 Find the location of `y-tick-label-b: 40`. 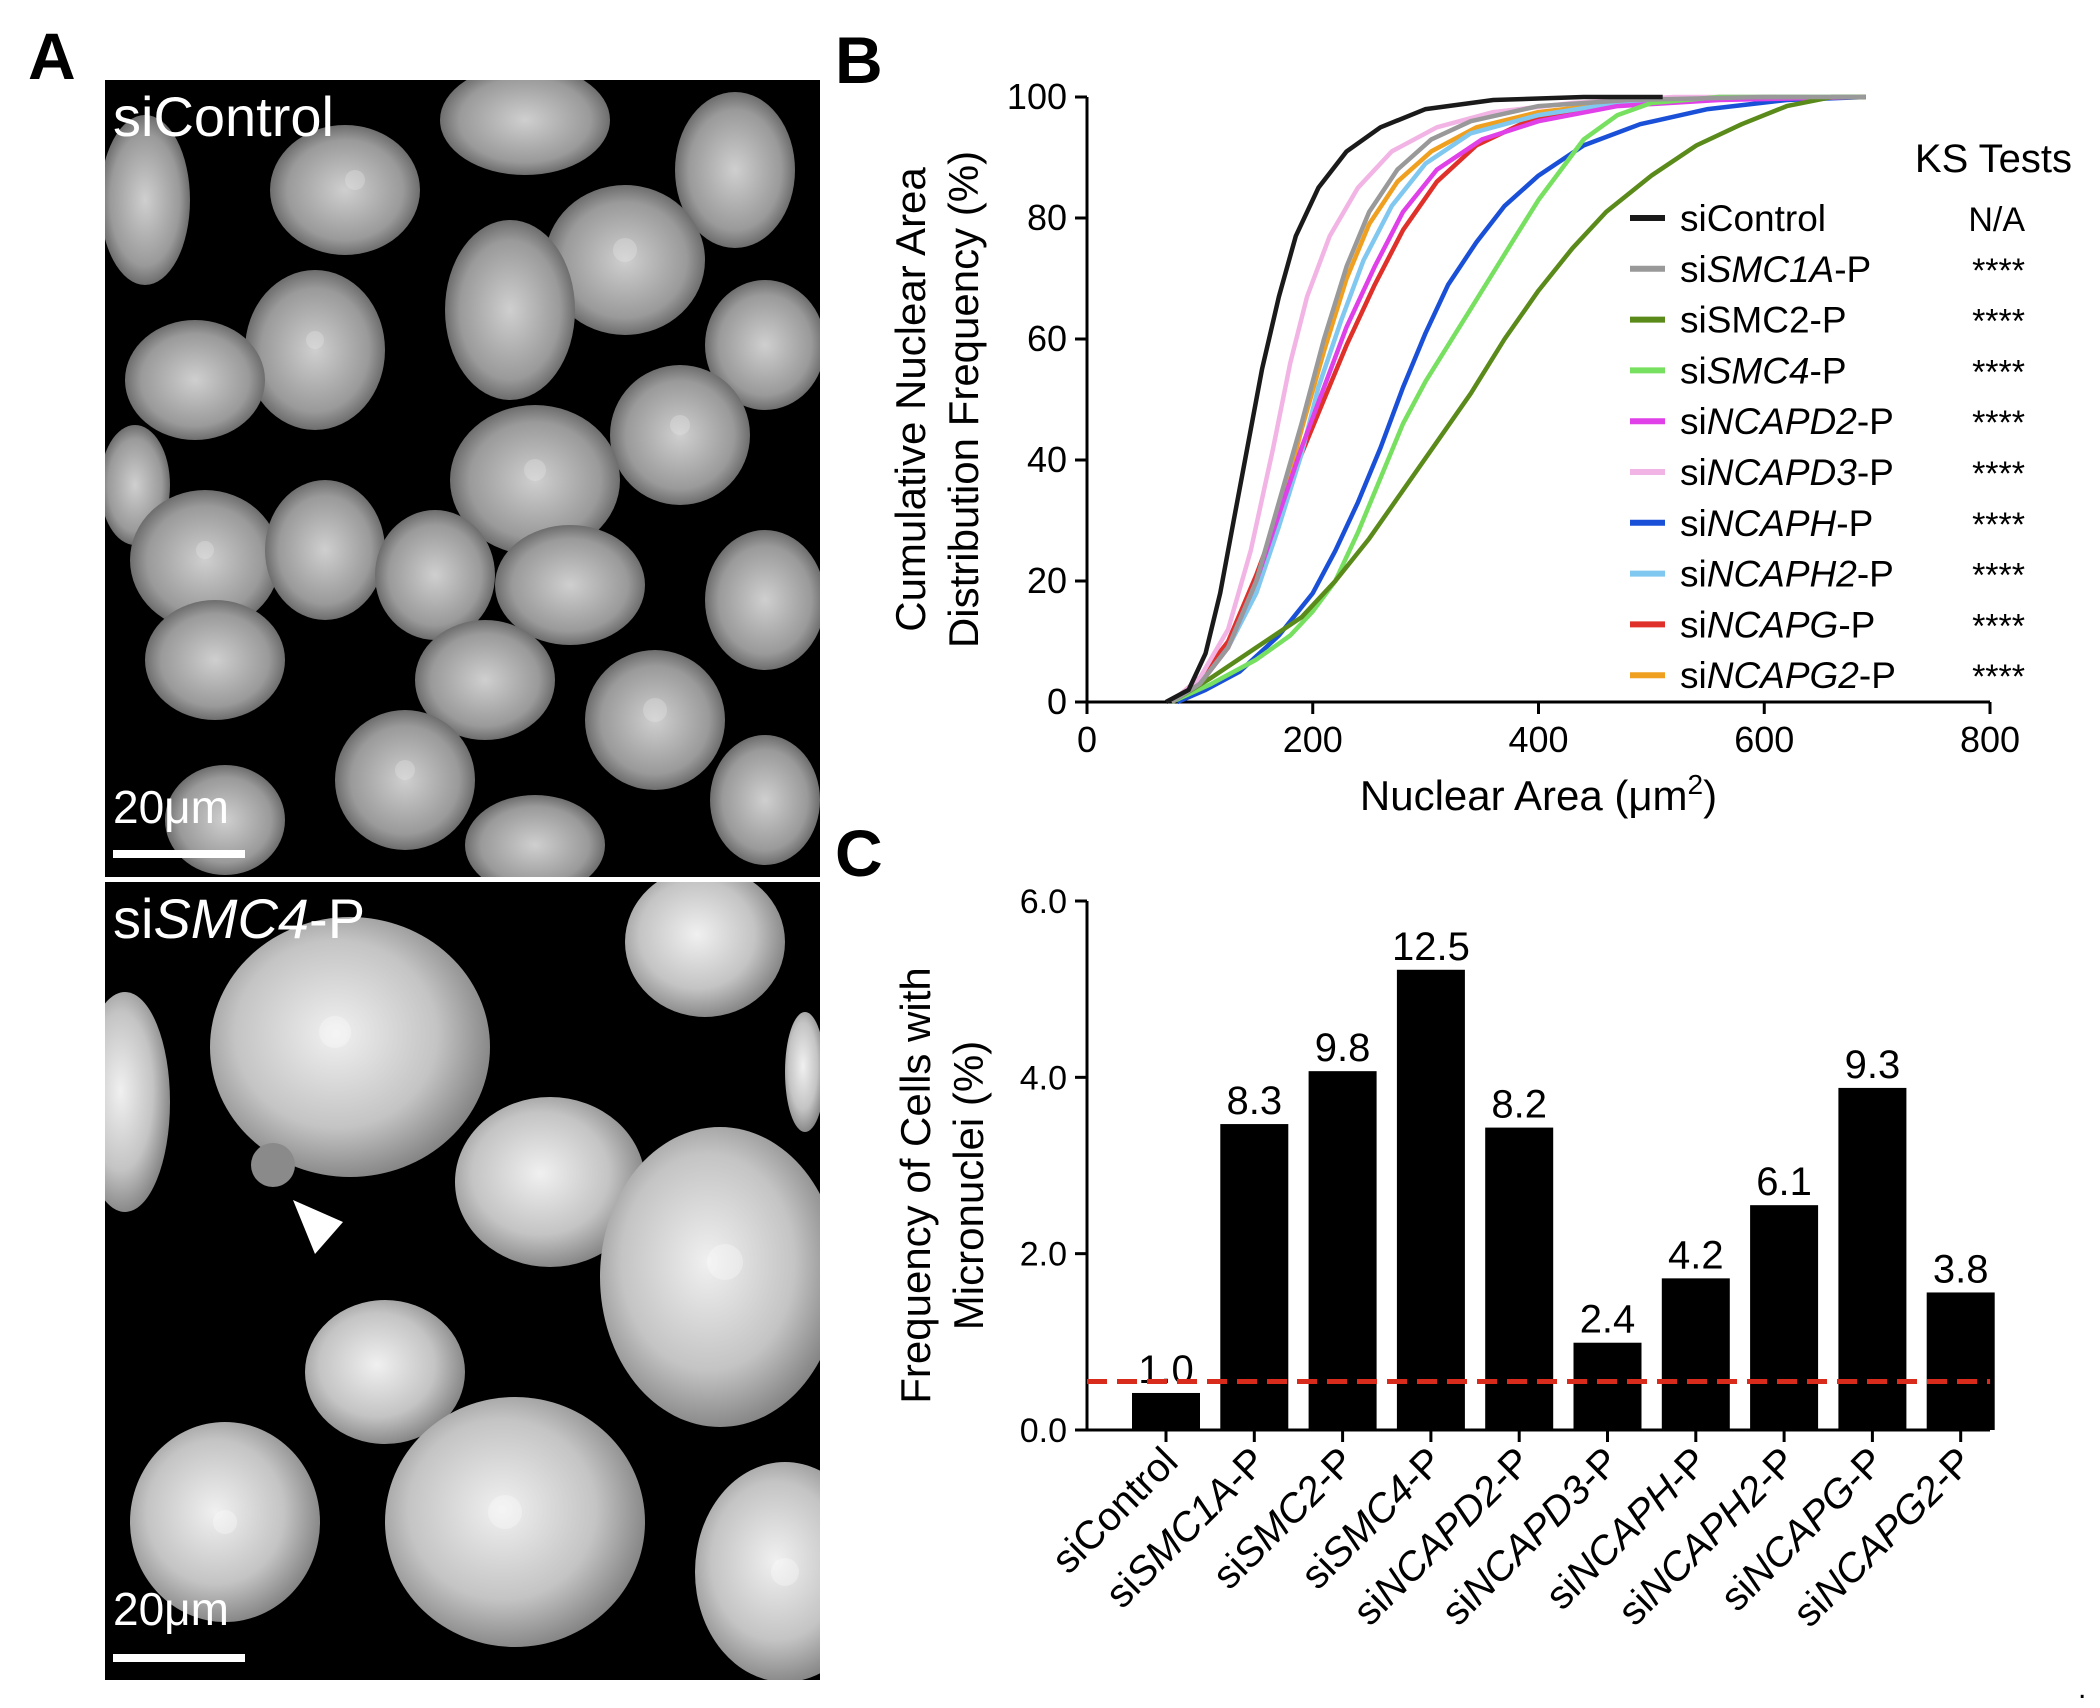

y-tick-label-b: 40 is located at coordinates (1047, 459).